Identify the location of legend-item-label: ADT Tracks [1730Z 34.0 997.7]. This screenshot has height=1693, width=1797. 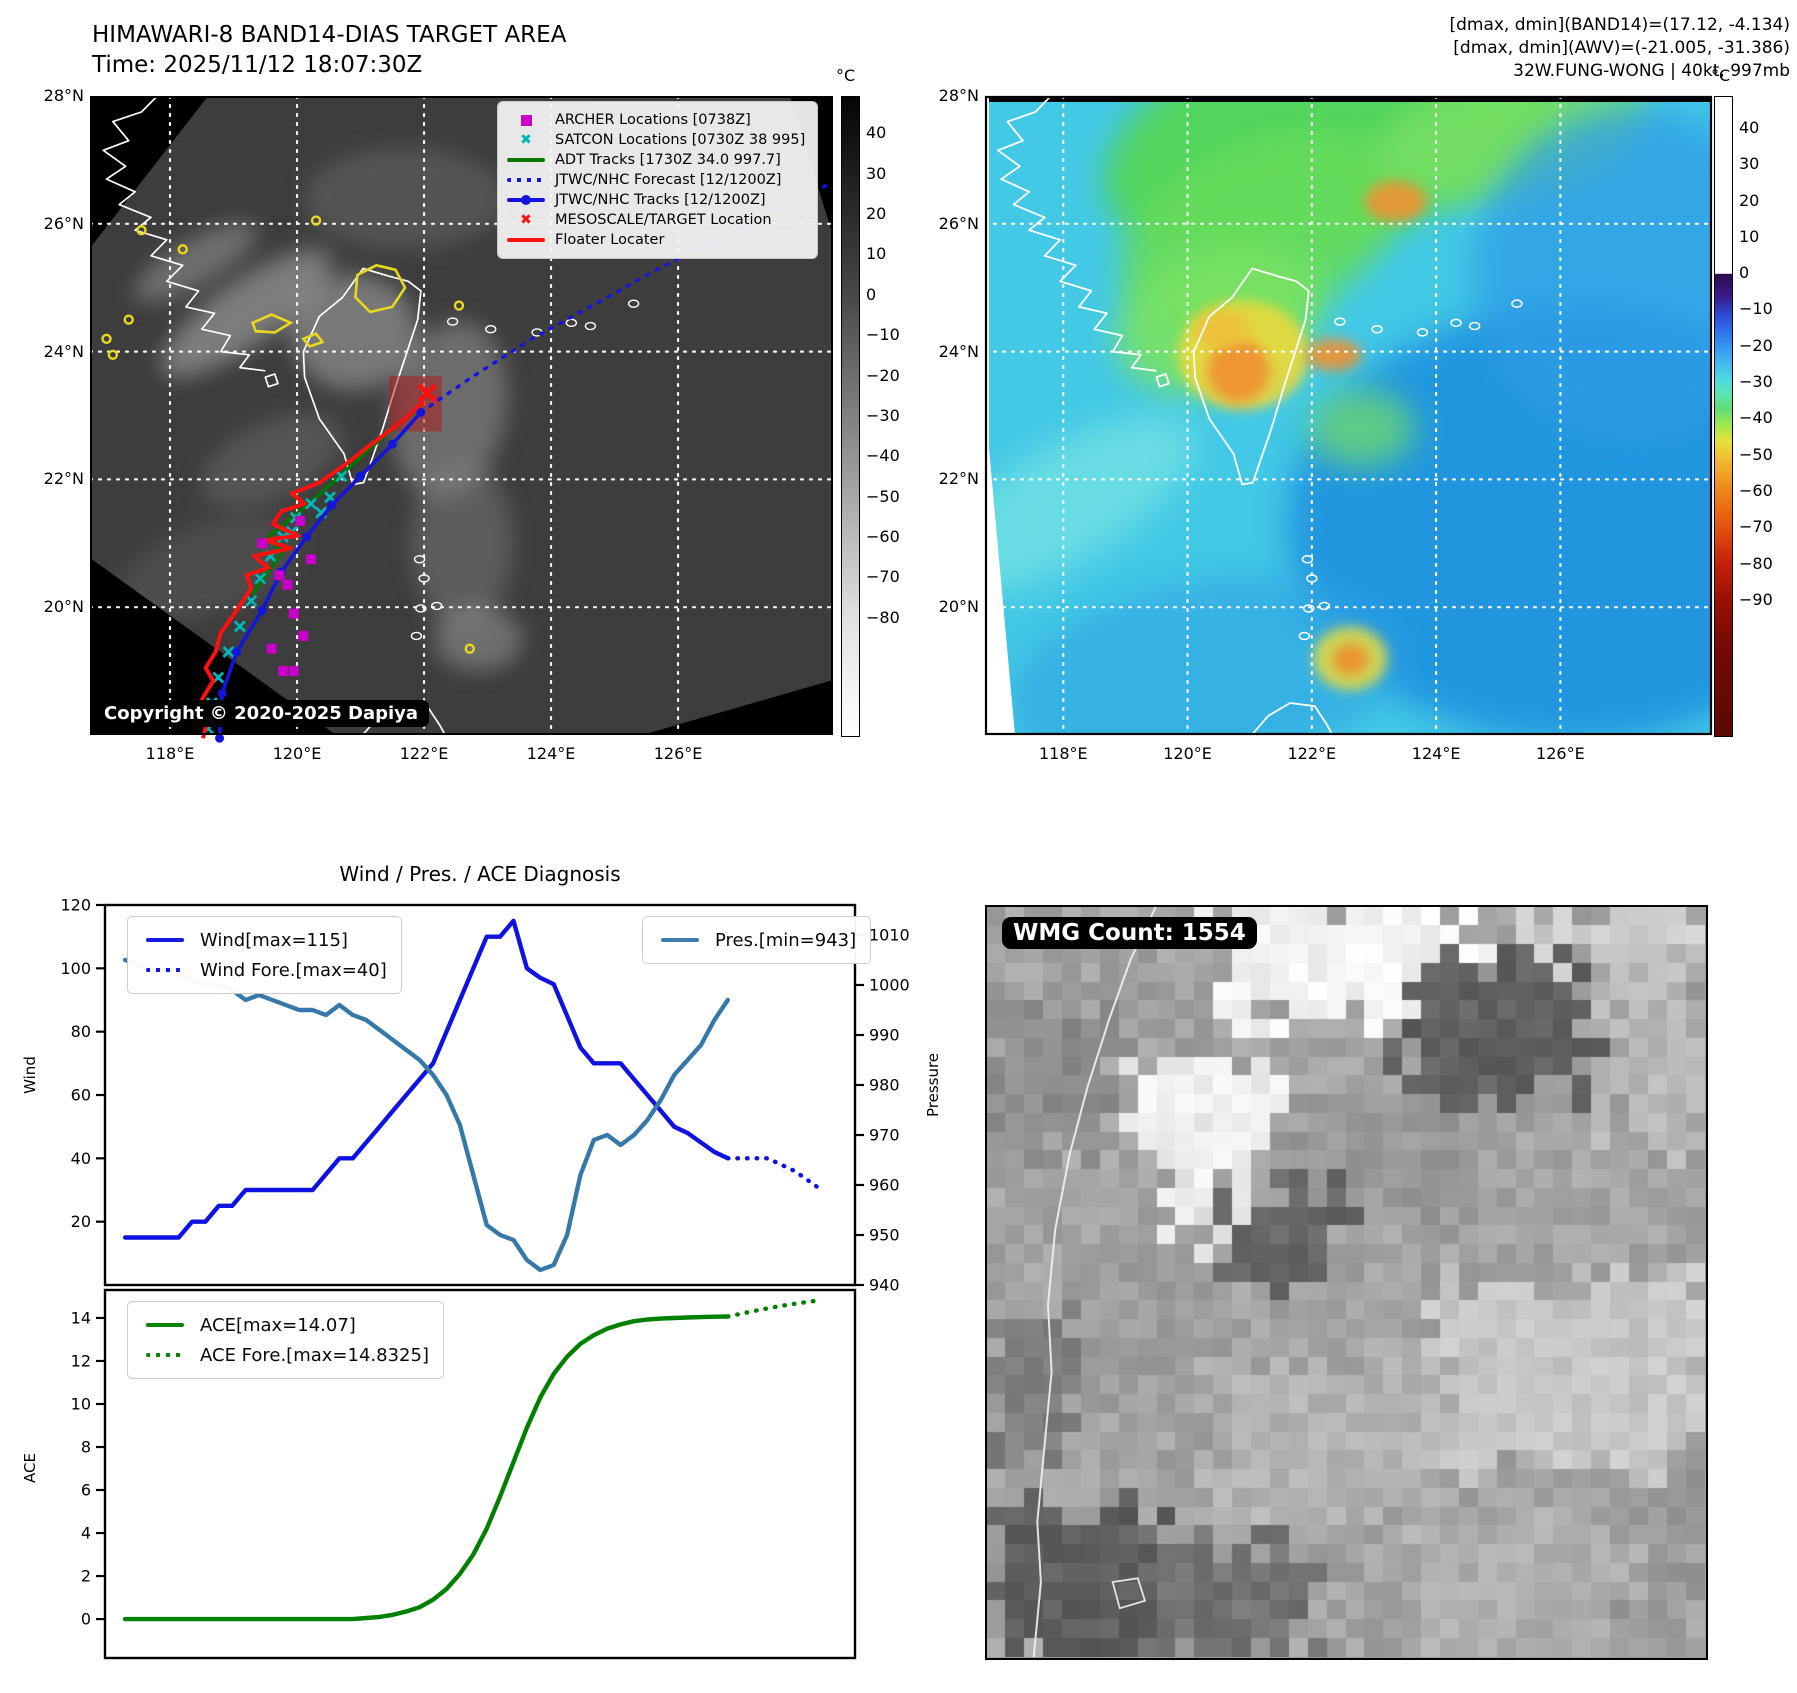
(668, 160).